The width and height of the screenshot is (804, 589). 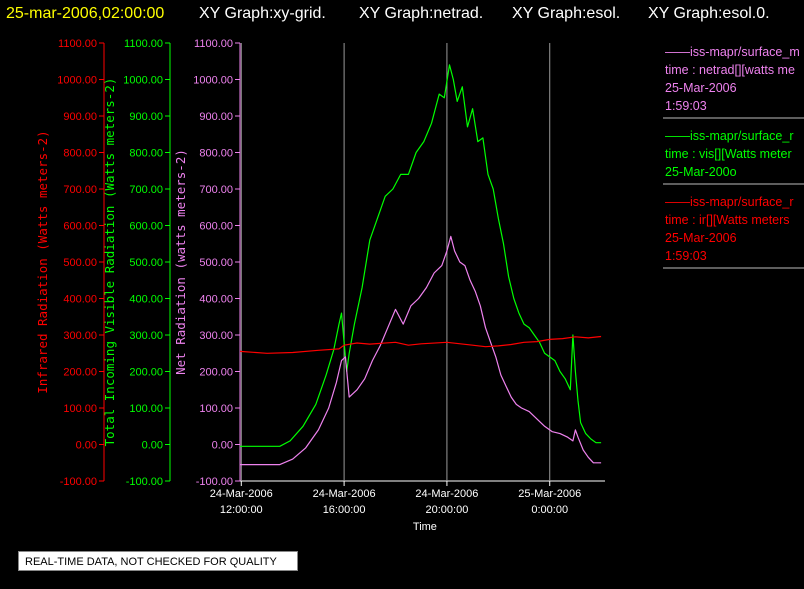 What do you see at coordinates (213, 44) in the screenshot?
I see `y-tick-label-net: 1100.00` at bounding box center [213, 44].